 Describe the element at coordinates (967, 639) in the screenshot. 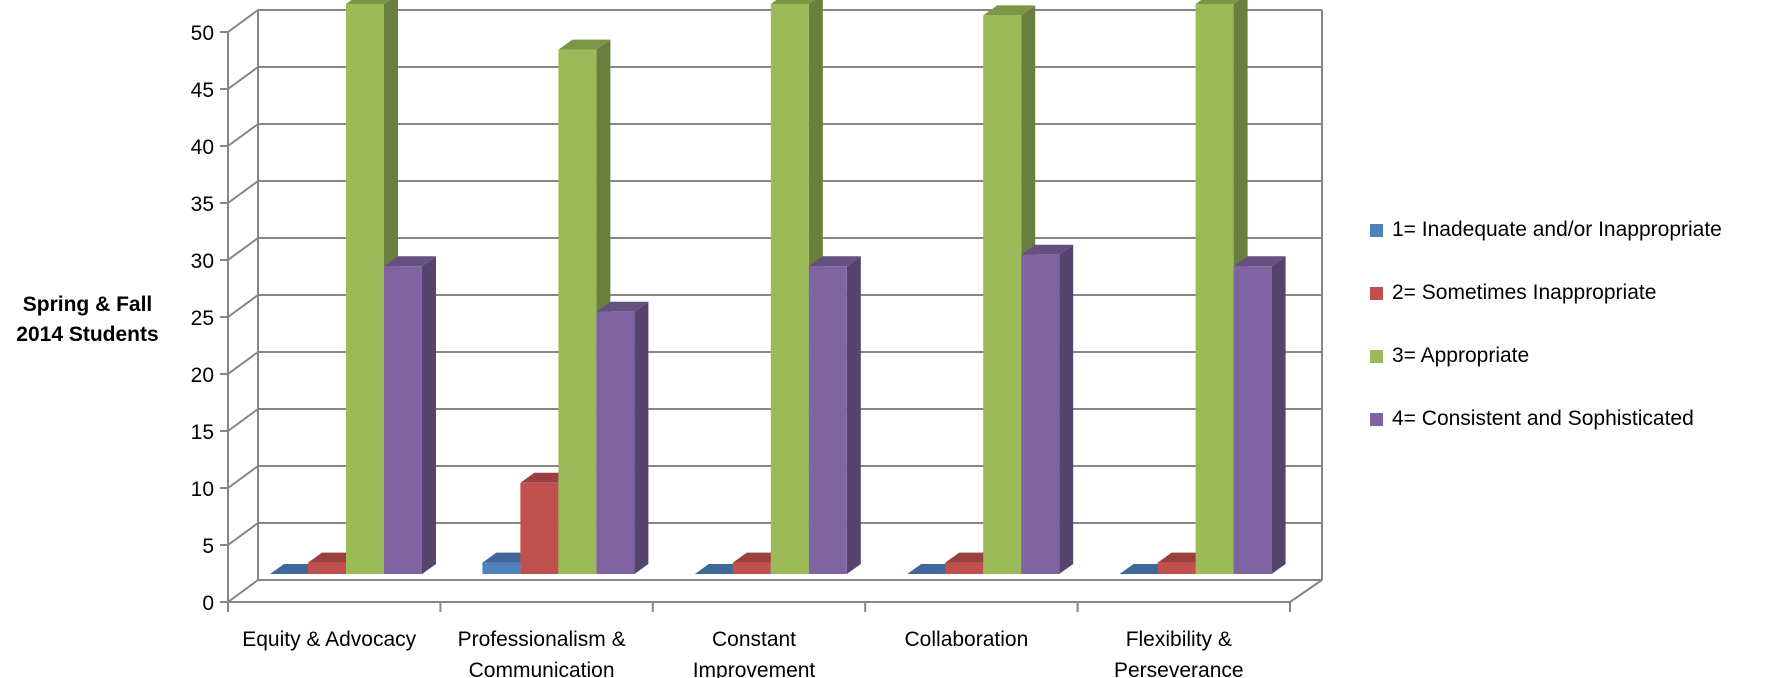

I see `x-tick-label: Collaboration` at that location.